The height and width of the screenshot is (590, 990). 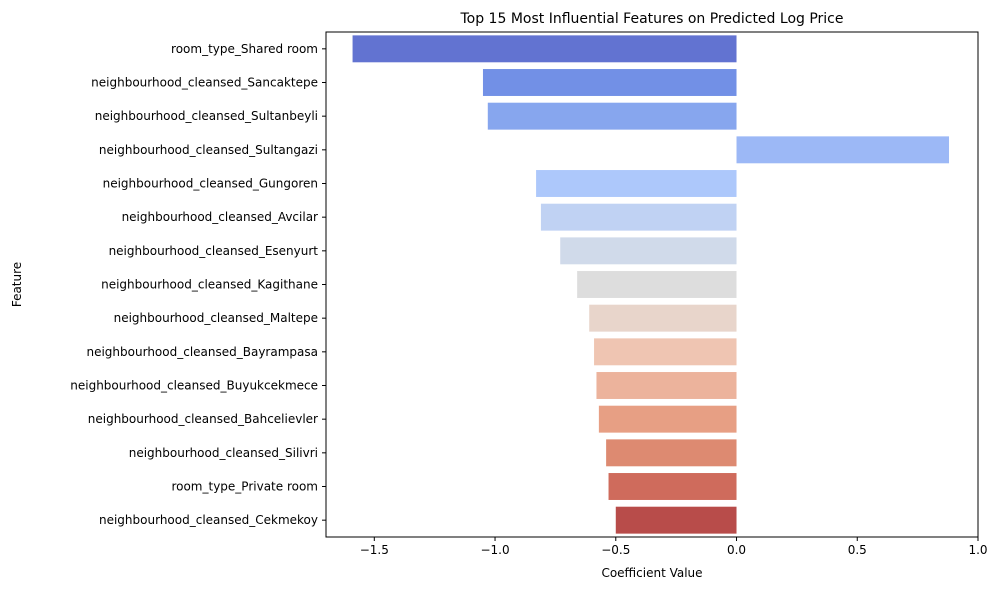 I want to click on y-tick-label: neighbourhood_cleansed_Cekmekoy, so click(x=208, y=520).